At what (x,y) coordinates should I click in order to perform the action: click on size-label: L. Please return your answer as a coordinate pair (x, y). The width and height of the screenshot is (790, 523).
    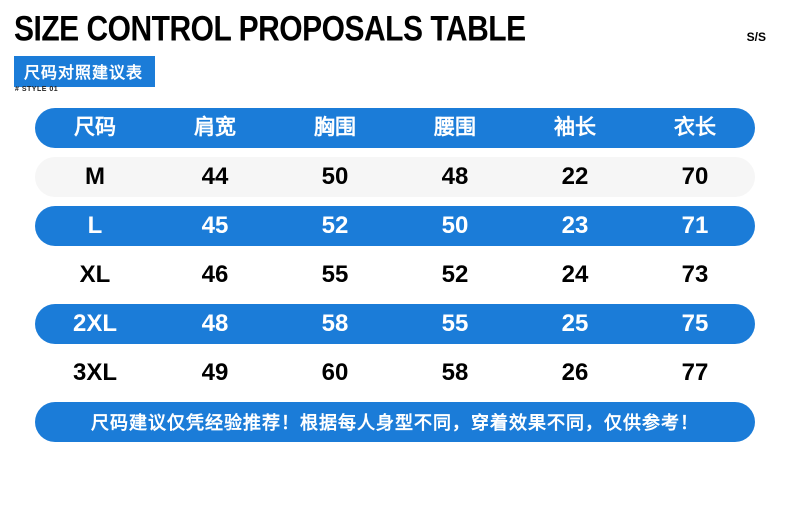
    Looking at the image, I should click on (95, 225).